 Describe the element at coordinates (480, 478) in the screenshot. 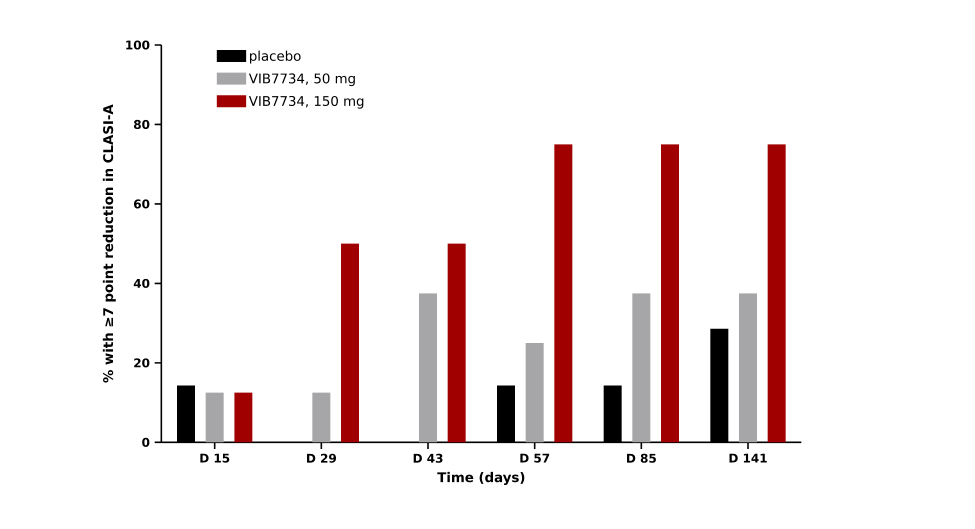

I see `x-axis-title: Time (days)` at that location.